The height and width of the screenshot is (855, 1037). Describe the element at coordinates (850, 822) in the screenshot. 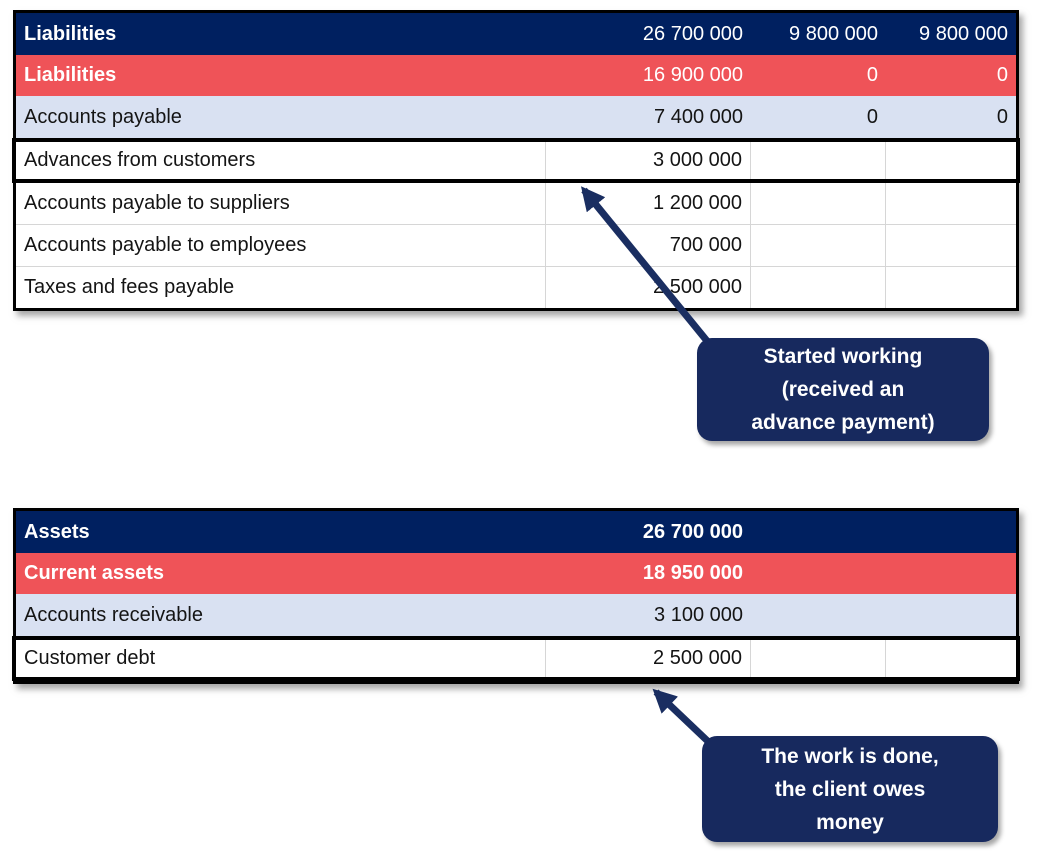

I see `callout-text-line: money` at that location.